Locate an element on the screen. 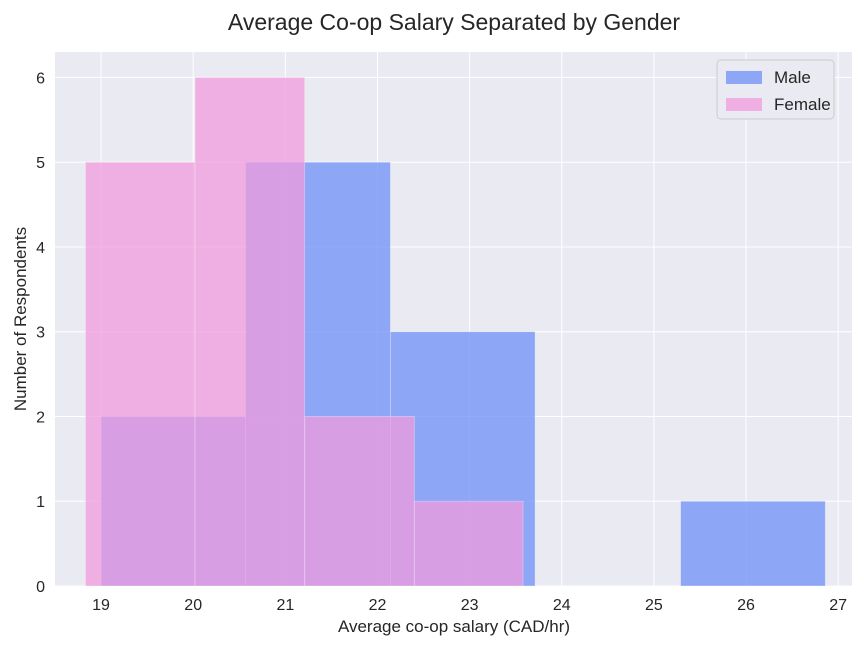  x-tick-label: 24 is located at coordinates (562, 605).